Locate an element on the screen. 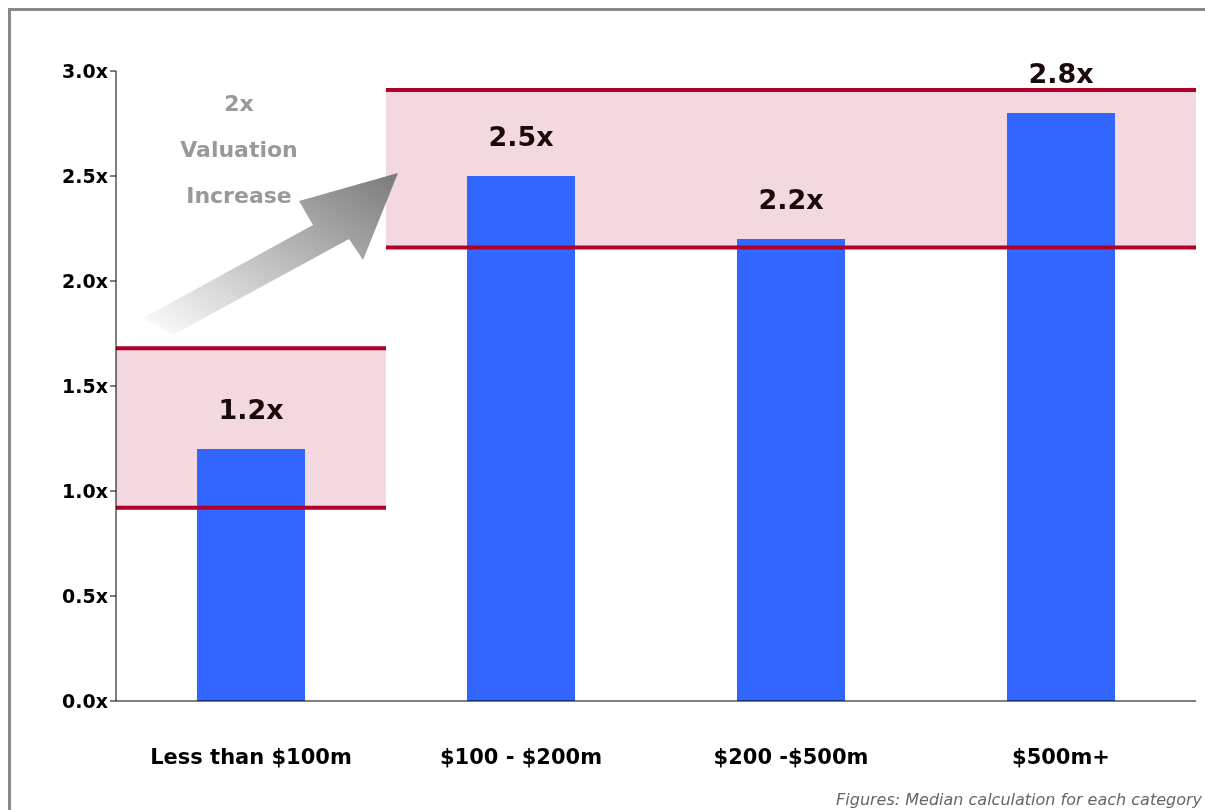  y-tick-label: 0.5x is located at coordinates (85, 595).